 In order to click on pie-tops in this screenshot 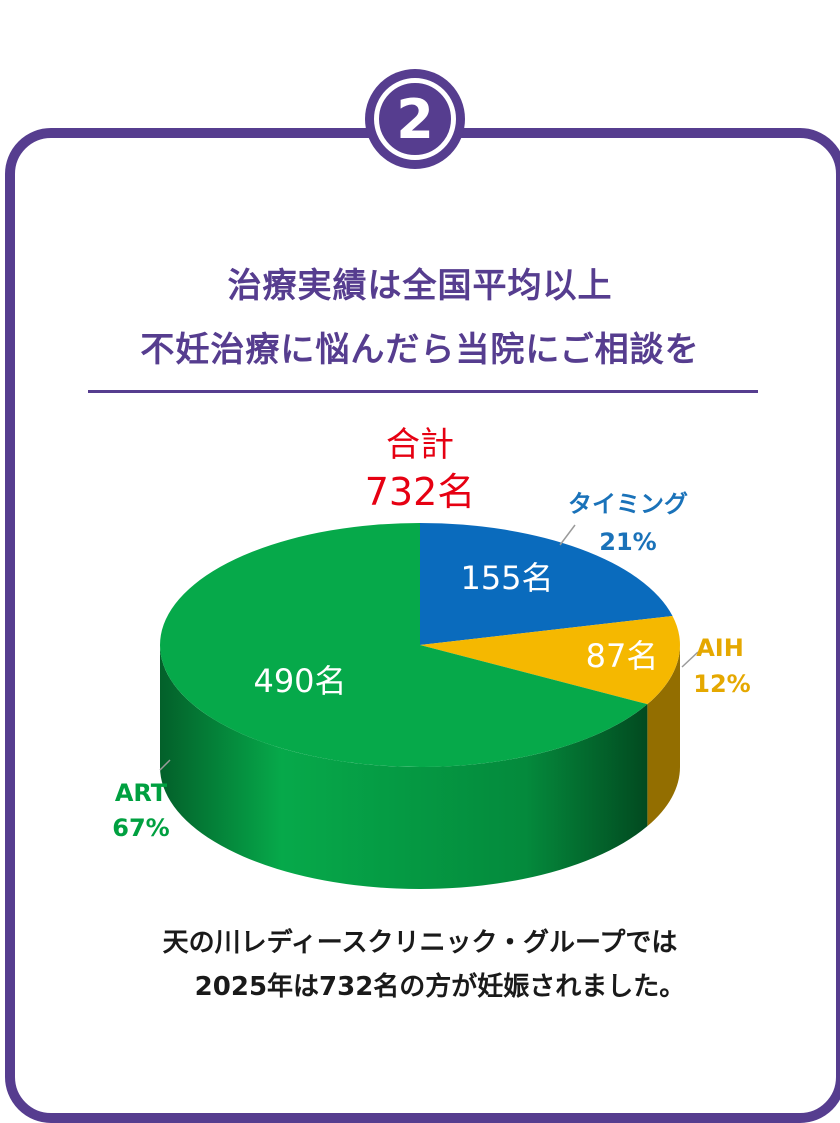, I will do `click(420, 645)`.